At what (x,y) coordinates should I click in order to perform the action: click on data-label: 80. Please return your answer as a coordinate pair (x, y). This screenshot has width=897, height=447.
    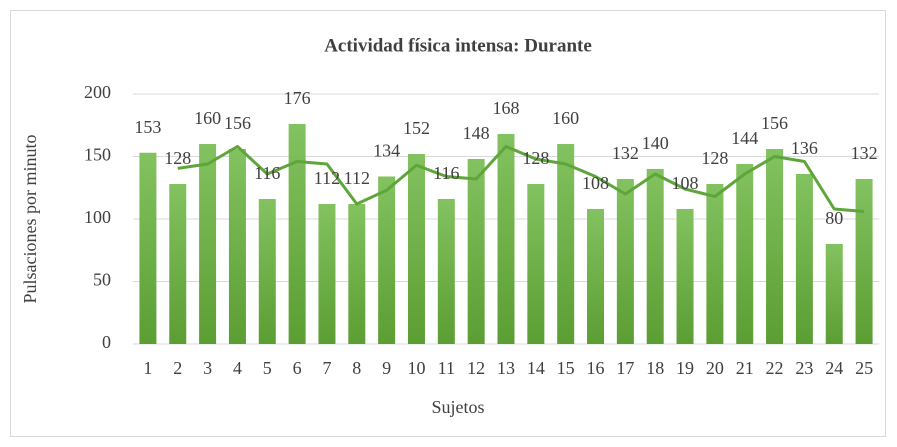
    Looking at the image, I should click on (834, 218).